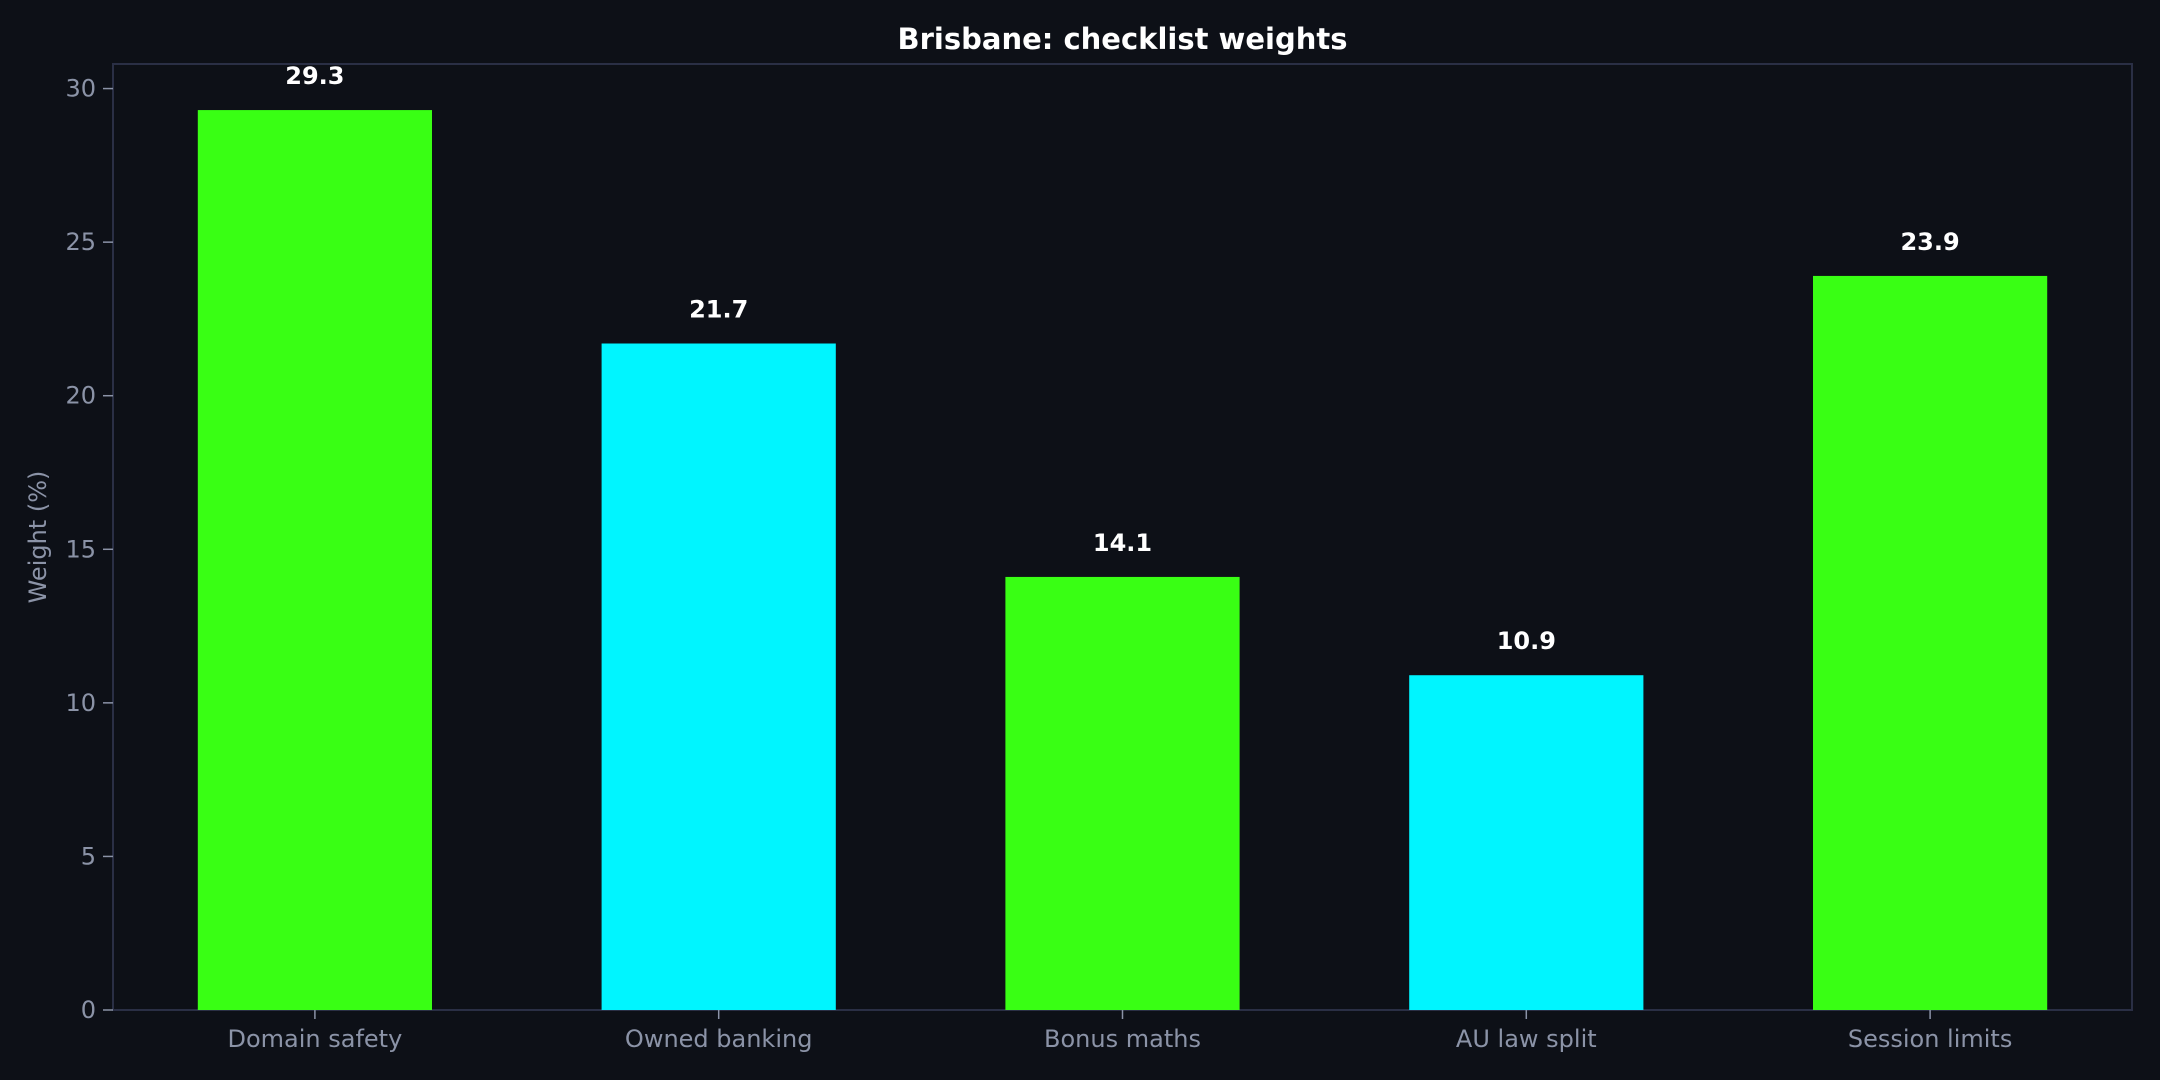 The image size is (2160, 1080). Describe the element at coordinates (718, 310) in the screenshot. I see `bar-value-label: 21.7` at that location.